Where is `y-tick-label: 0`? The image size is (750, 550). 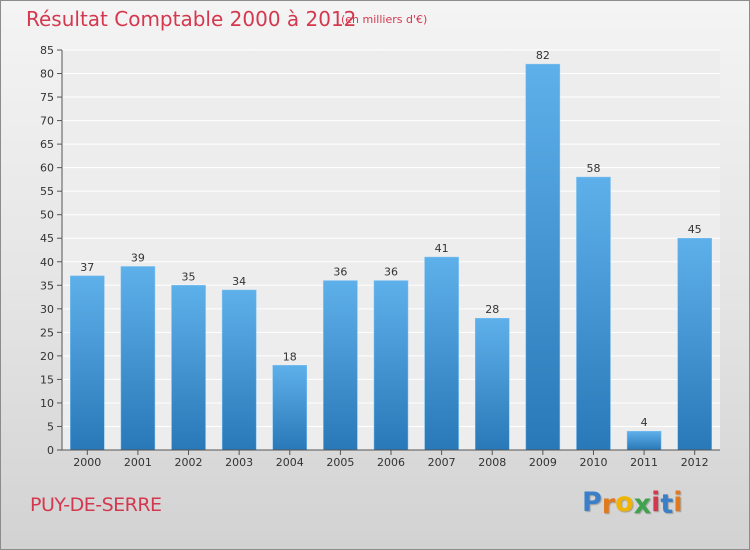
y-tick-label: 0 is located at coordinates (50, 450).